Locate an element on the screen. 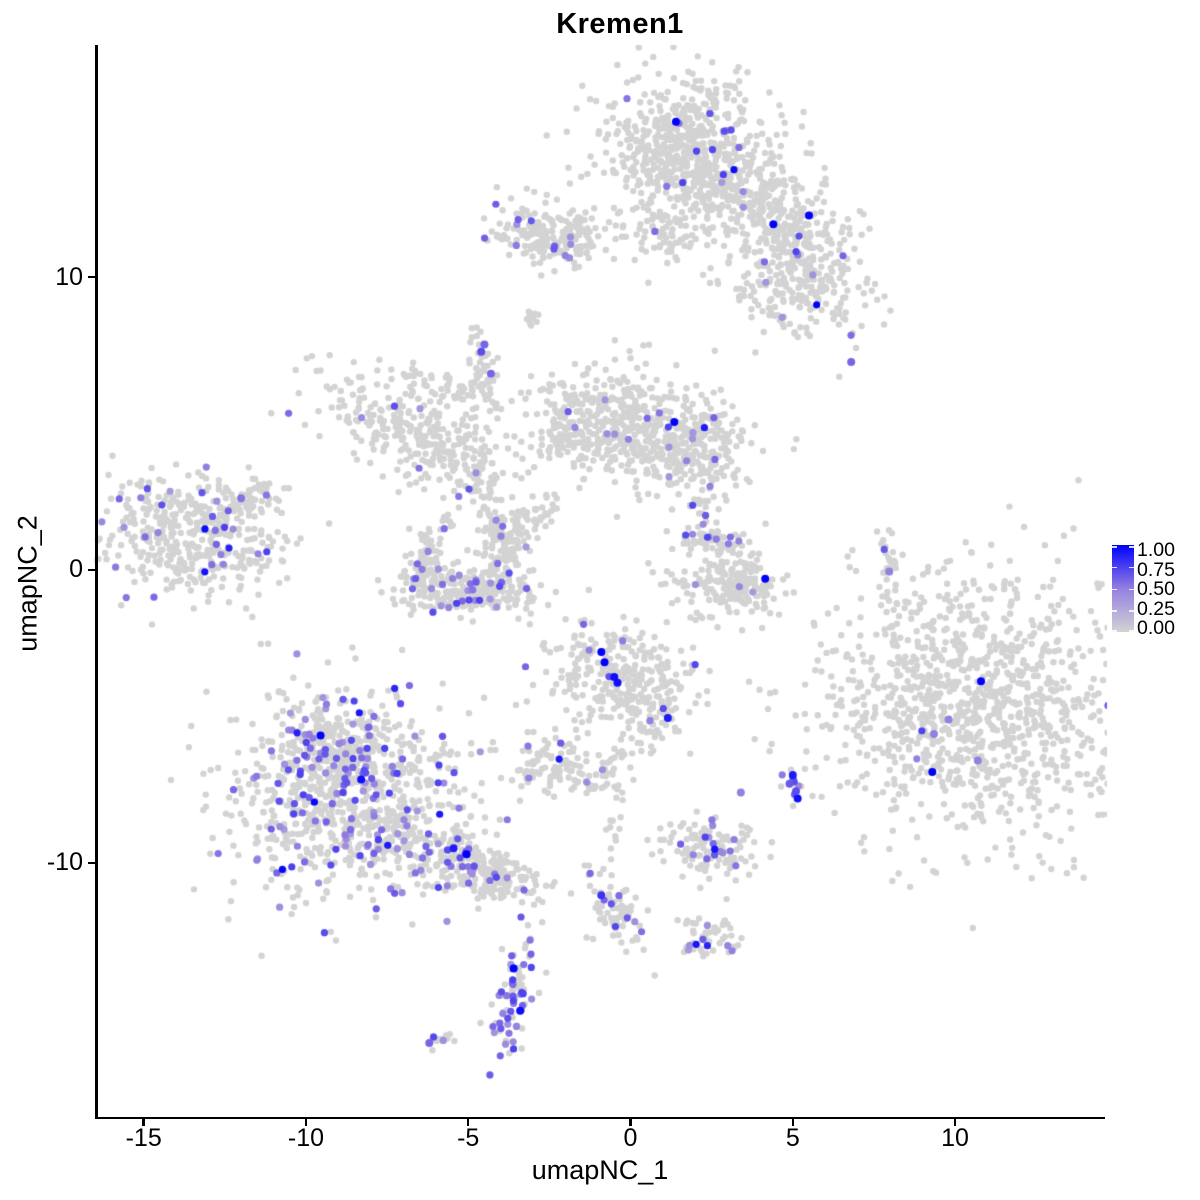  legend-label: 0.00 is located at coordinates (1156, 628).